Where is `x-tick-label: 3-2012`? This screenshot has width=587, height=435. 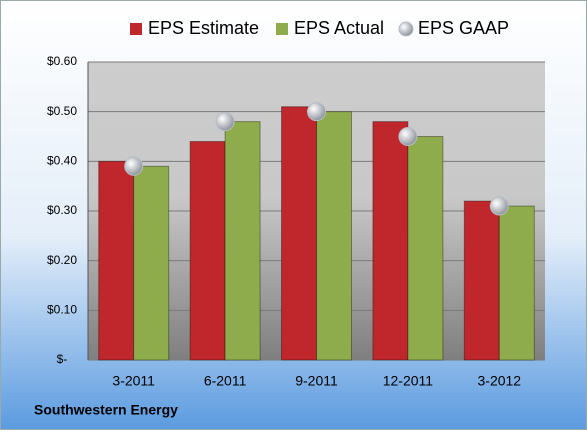
x-tick-label: 3-2012 is located at coordinates (500, 381).